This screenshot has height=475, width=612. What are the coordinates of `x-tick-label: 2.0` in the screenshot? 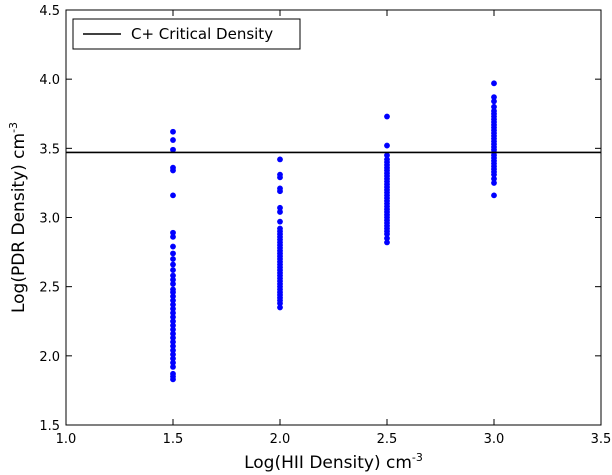 It's located at (280, 439).